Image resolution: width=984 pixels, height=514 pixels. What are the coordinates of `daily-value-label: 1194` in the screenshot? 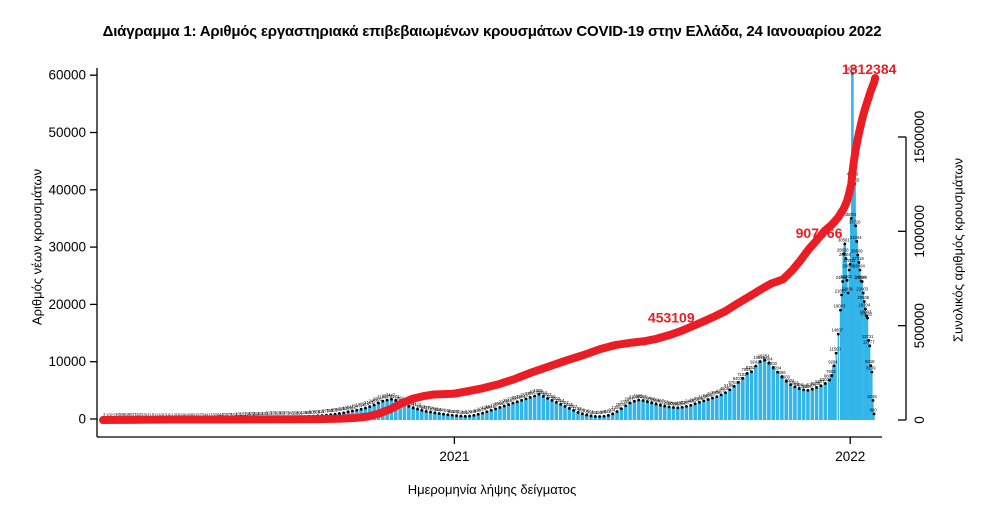 It's located at (430, 408).